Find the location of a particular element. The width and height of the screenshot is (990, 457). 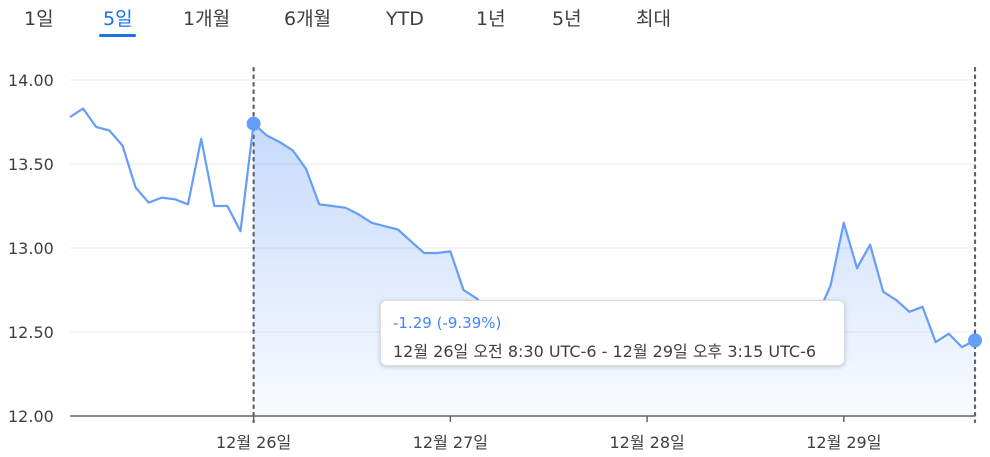

tab-max: 최대 is located at coordinates (653, 19).